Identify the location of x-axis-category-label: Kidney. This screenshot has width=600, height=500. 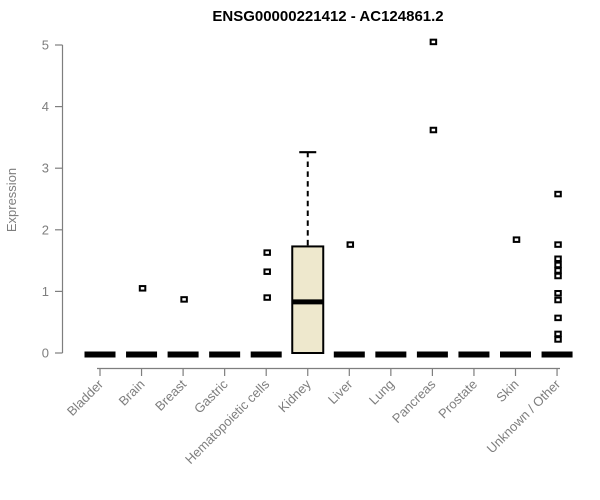
(294, 395).